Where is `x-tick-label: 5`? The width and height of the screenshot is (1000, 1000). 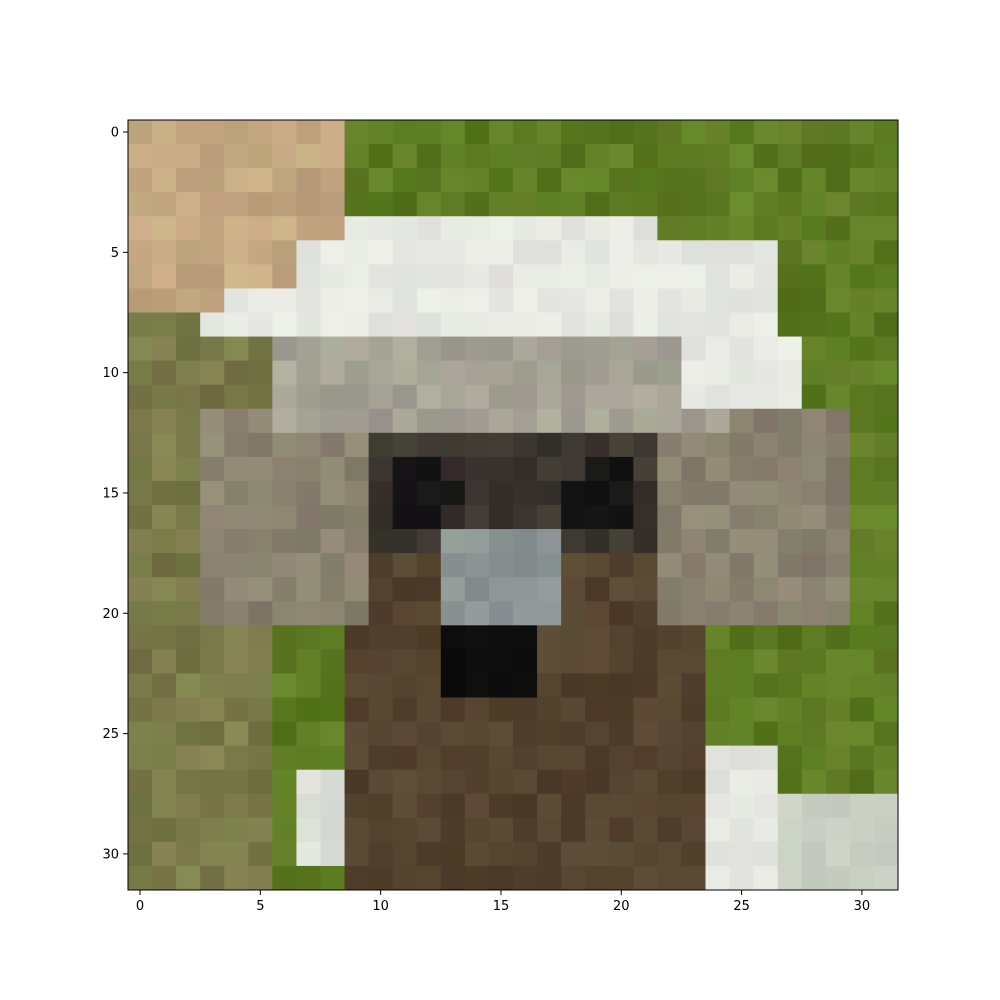 x-tick-label: 5 is located at coordinates (260, 906).